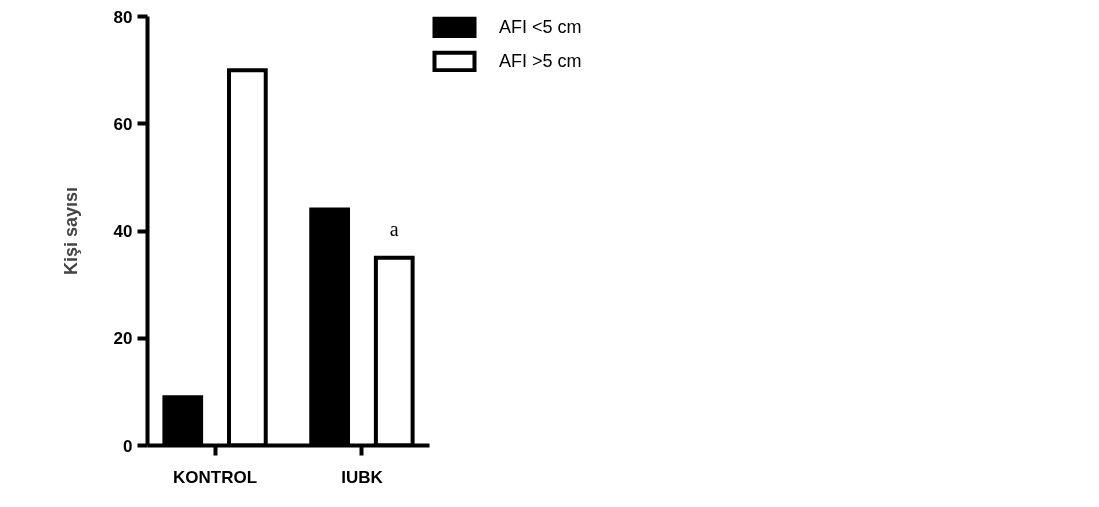  Describe the element at coordinates (70, 231) in the screenshot. I see `y-axis-title: Kişi sayısı` at that location.